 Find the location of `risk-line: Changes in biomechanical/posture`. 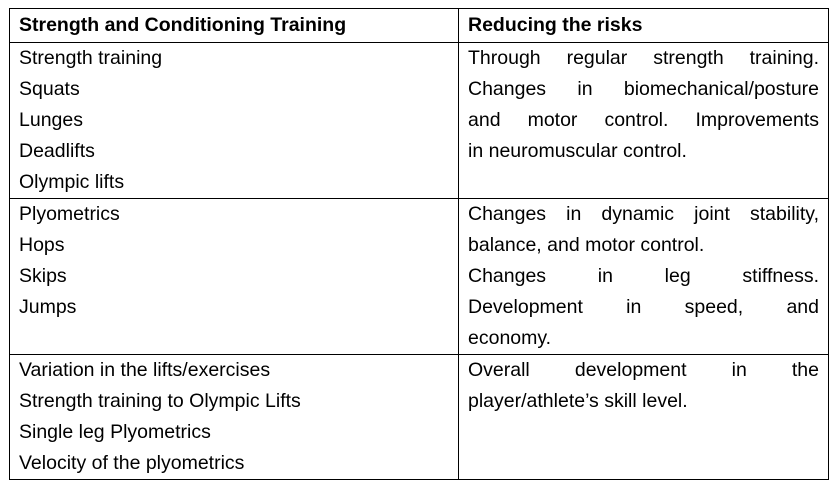

risk-line: Changes in biomechanical/posture is located at coordinates (643, 89).